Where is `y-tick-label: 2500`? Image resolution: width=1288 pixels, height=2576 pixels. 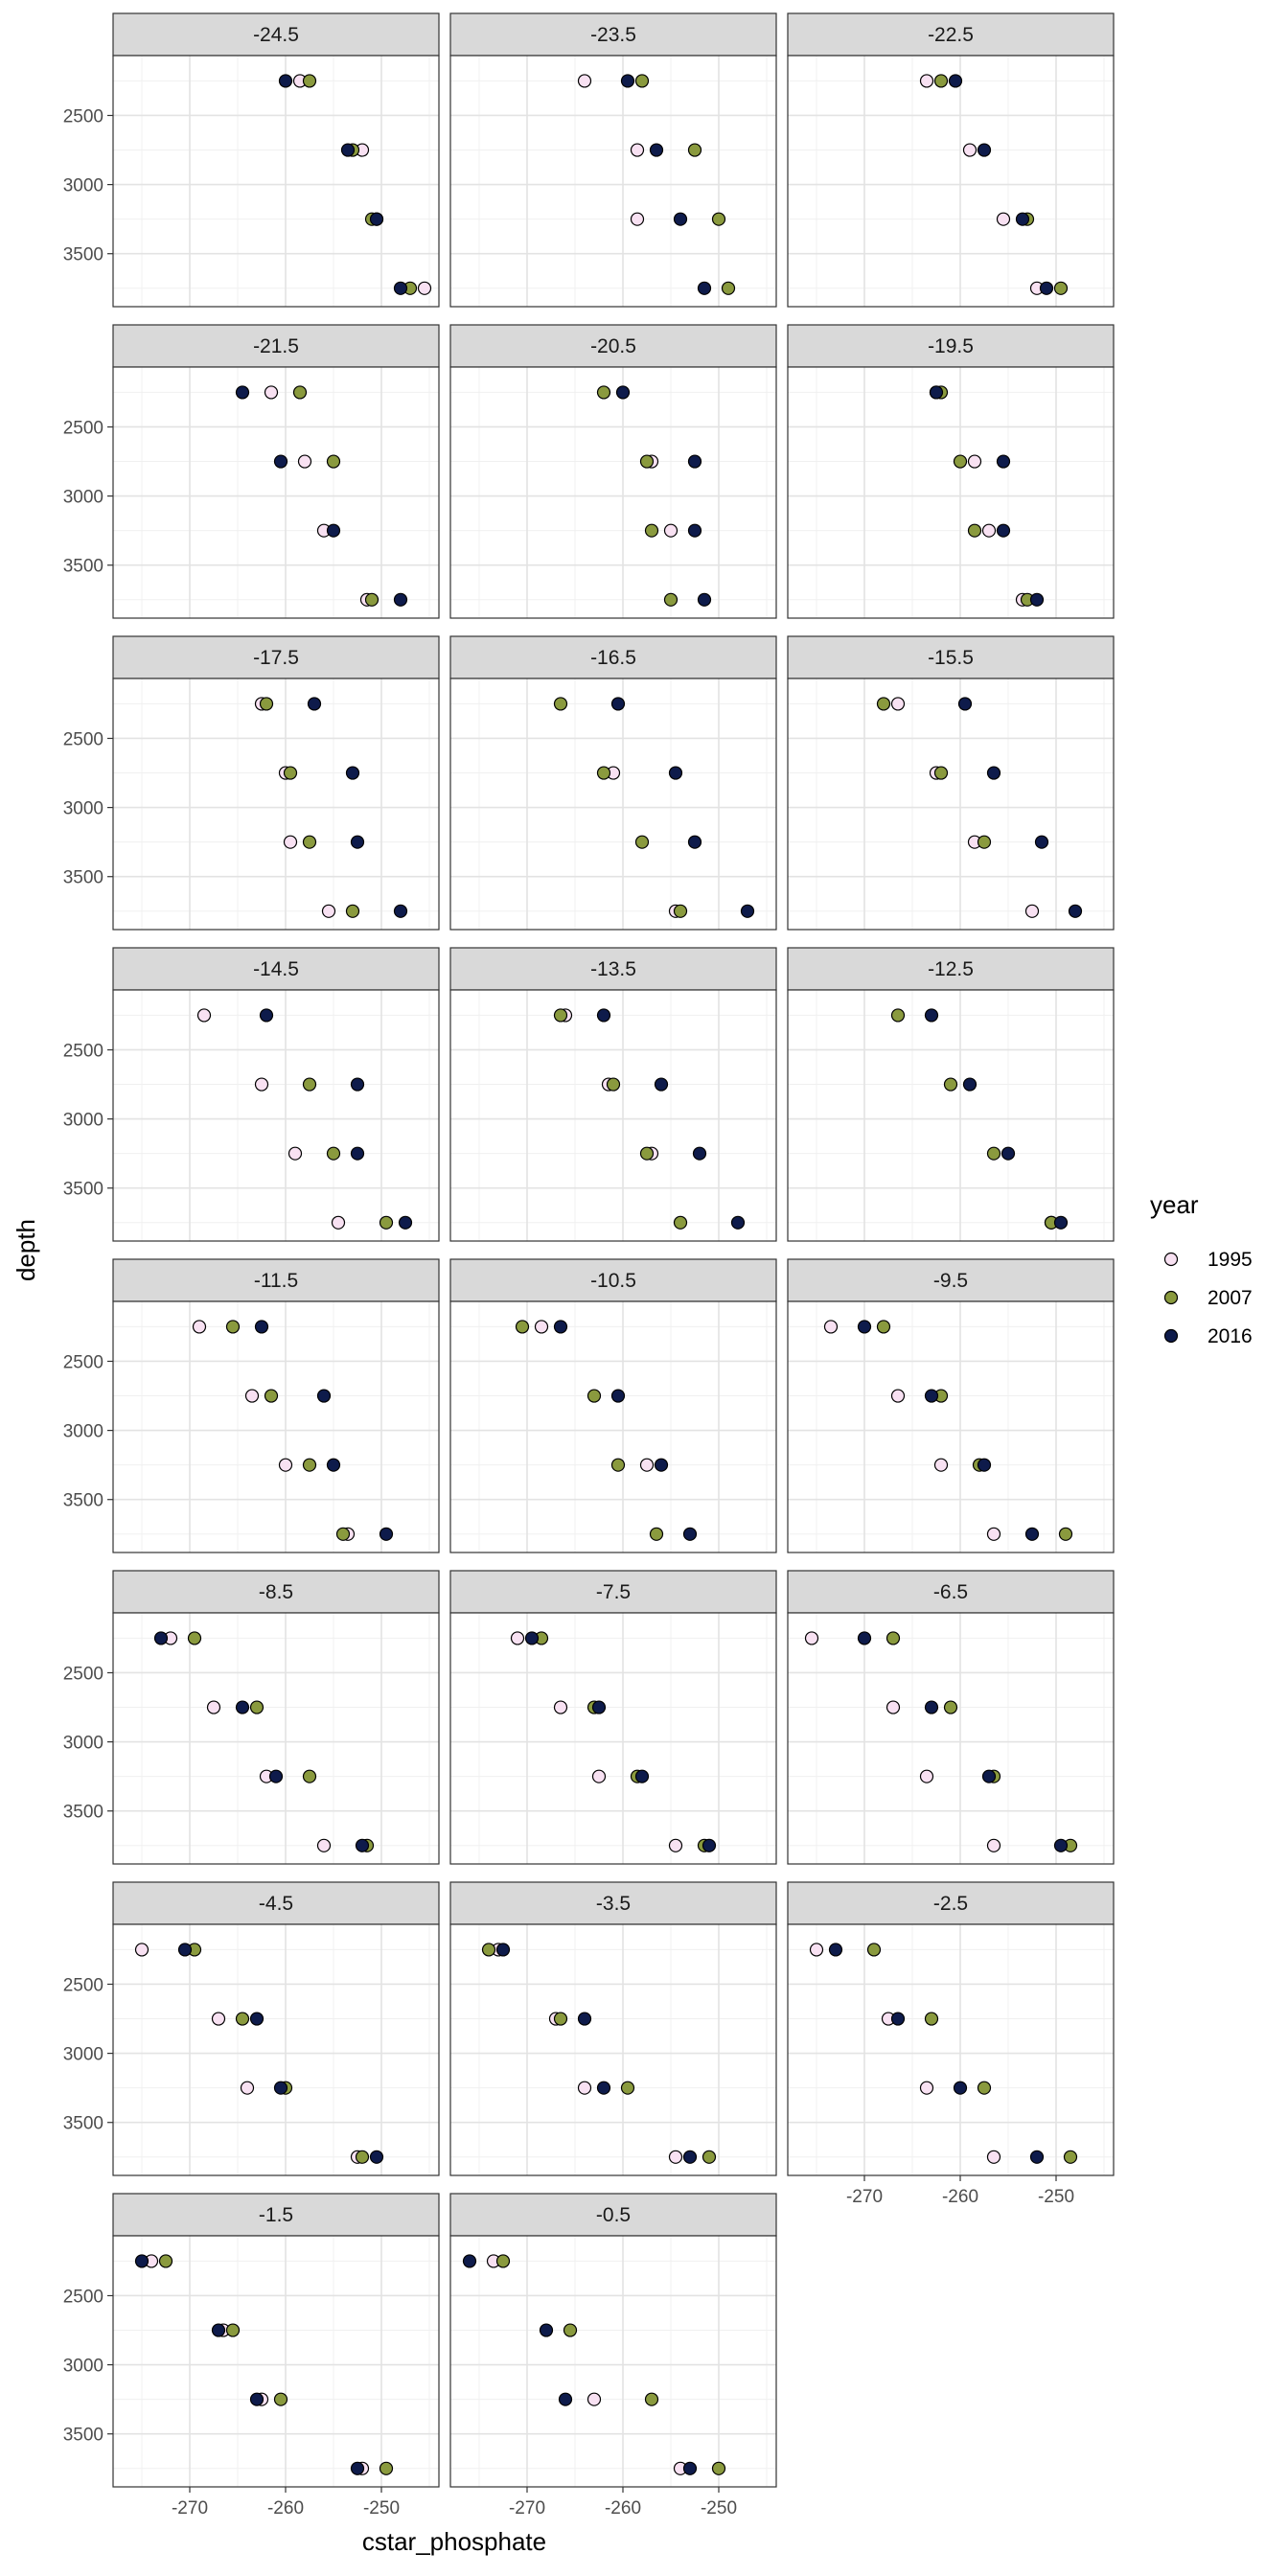
y-tick-label: 2500 is located at coordinates (83, 2297).